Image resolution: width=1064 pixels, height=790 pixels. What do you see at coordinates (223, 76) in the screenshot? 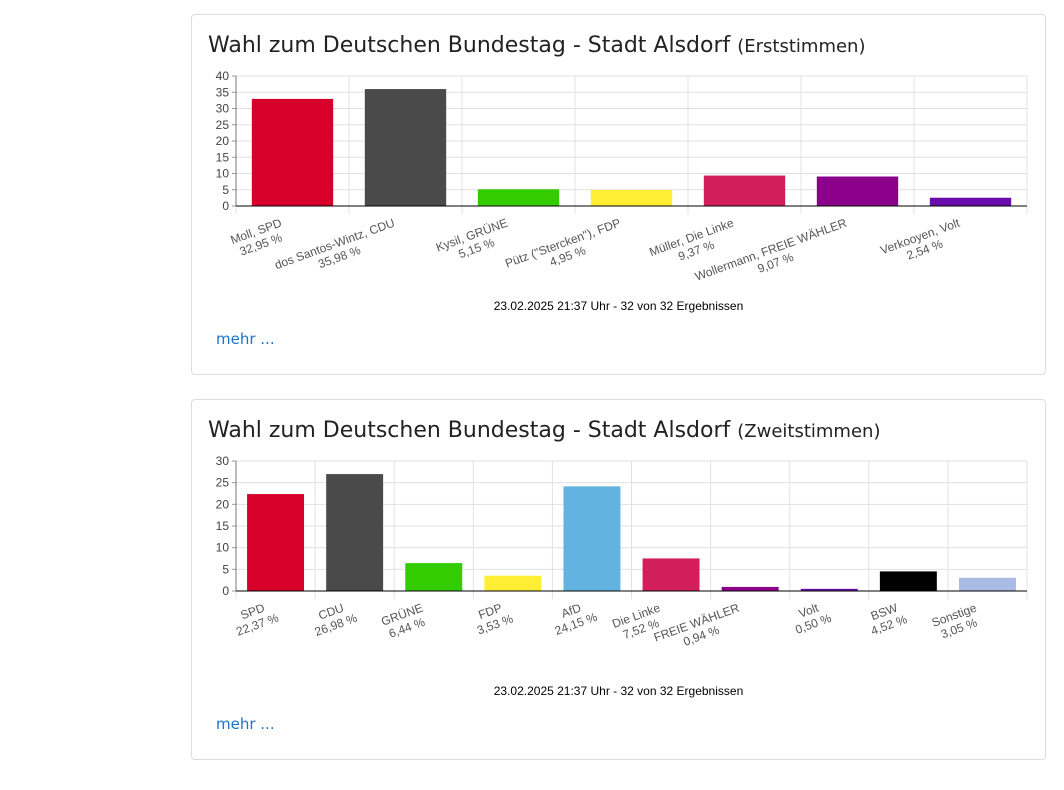
I see `y-tick-label: 40` at bounding box center [223, 76].